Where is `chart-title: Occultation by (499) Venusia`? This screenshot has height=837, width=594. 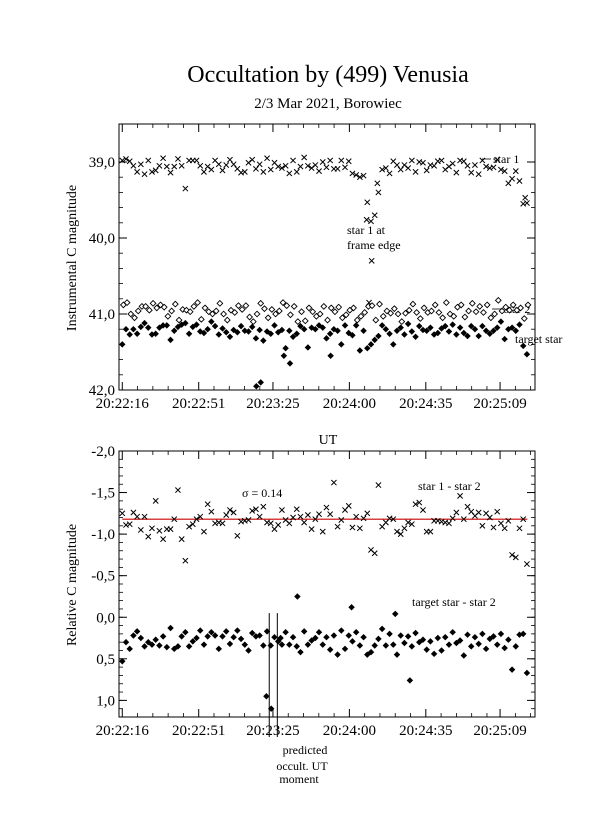
chart-title: Occultation by (499) Venusia is located at coordinates (328, 75).